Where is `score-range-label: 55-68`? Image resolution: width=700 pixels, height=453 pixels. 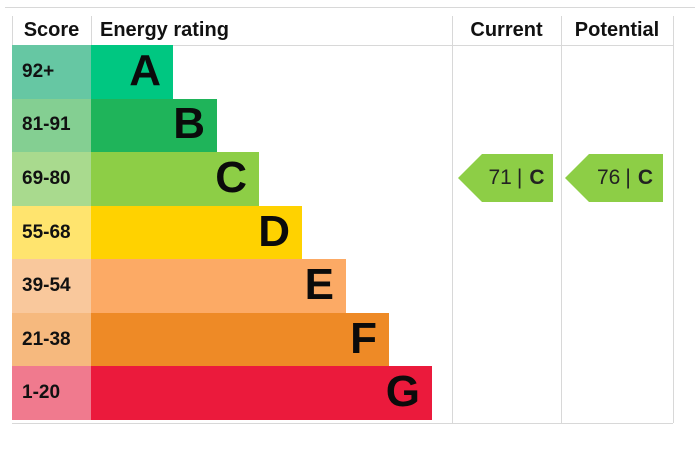
score-range-label: 55-68 is located at coordinates (51, 232).